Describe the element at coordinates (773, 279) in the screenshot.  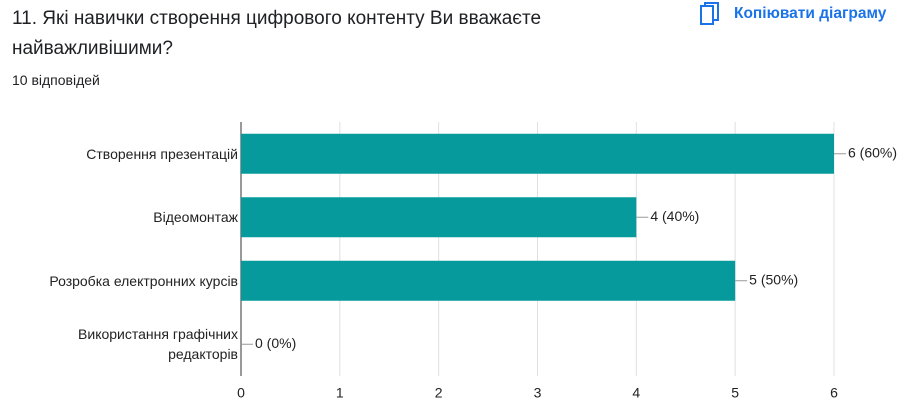
I see `value-label: 5 (50%)` at that location.